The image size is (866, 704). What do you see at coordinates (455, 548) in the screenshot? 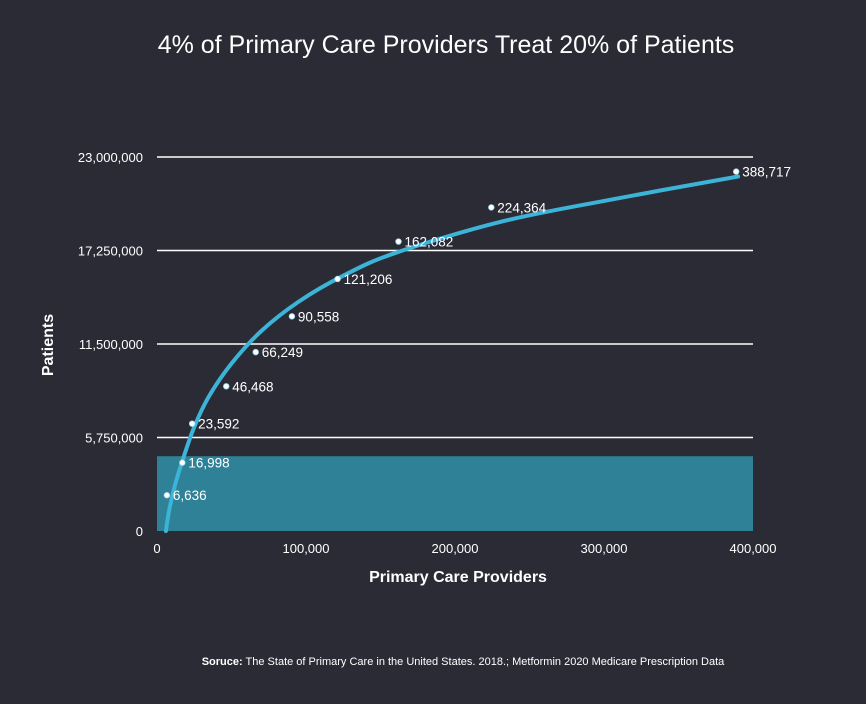
I see `x-tick-label: 200,000` at bounding box center [455, 548].